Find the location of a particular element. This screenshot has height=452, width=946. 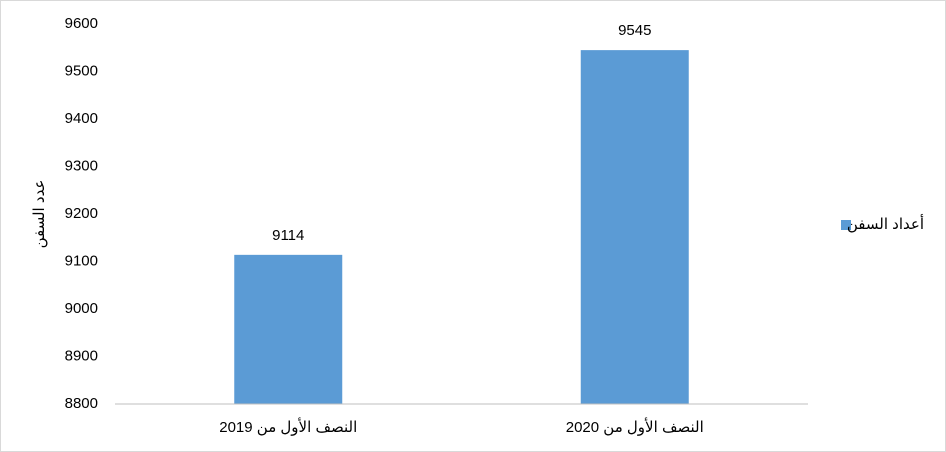

y-tick-label: 8800 is located at coordinates (81, 403).